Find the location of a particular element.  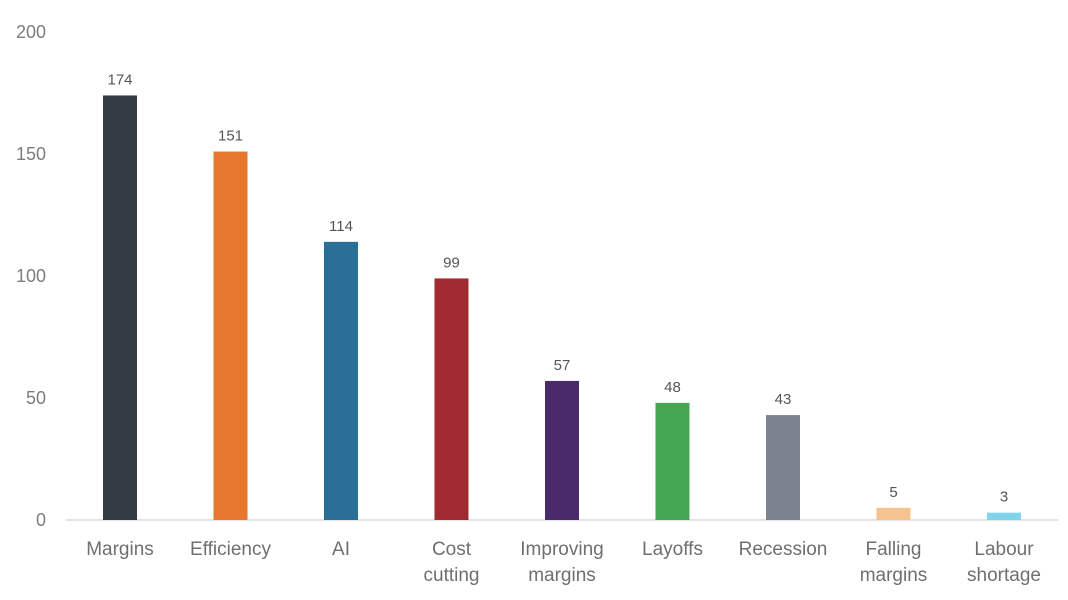

x-tick-label: AI is located at coordinates (341, 549).